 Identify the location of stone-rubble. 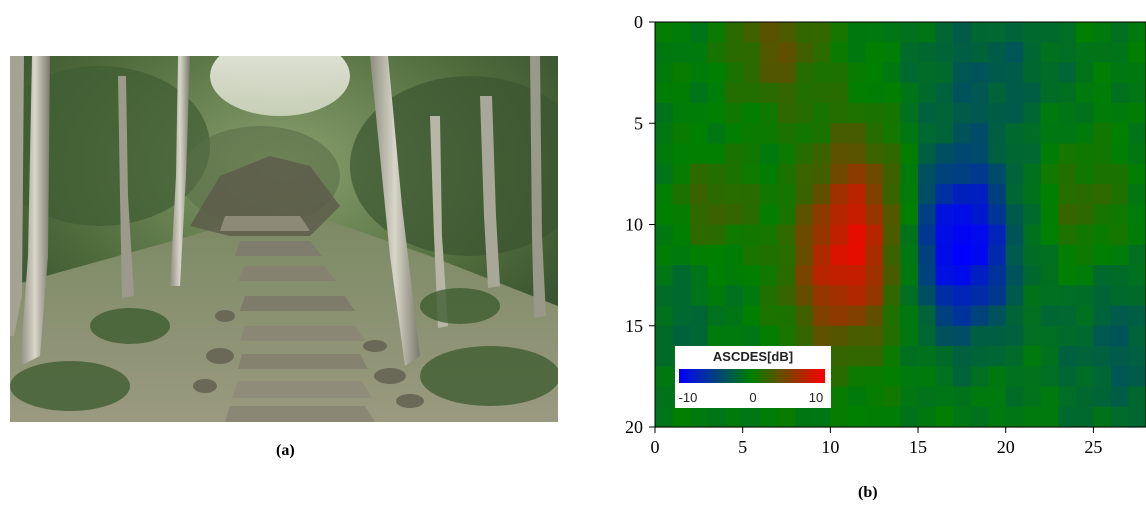
(308, 359).